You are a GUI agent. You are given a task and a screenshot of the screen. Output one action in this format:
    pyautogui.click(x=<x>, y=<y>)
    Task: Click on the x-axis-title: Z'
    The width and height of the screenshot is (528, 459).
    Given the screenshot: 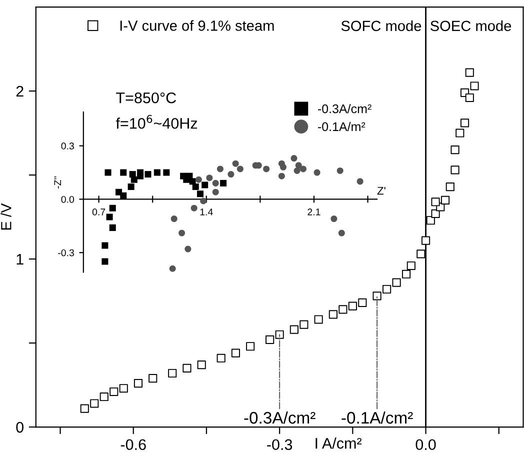 What is the action you would take?
    pyautogui.click(x=381, y=190)
    